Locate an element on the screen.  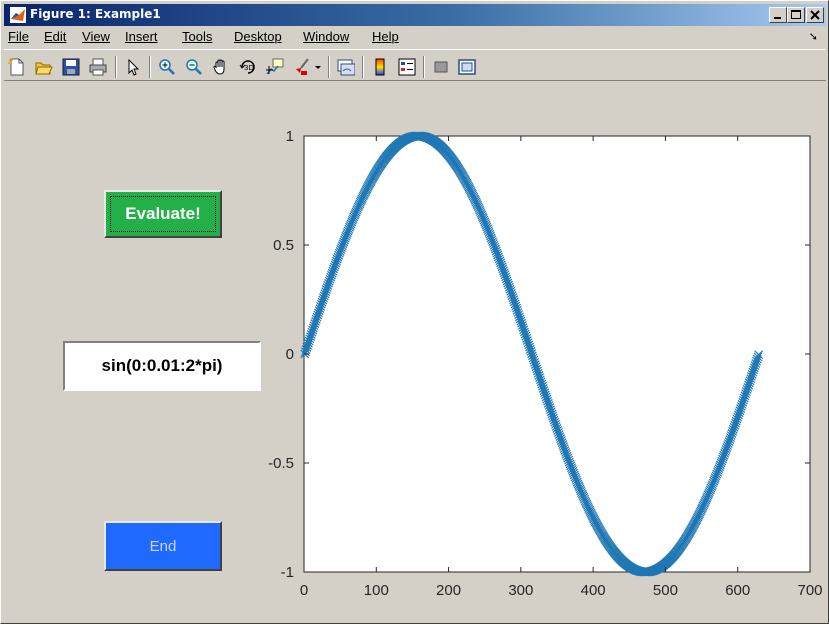
open-file-icon is located at coordinates (44, 68).